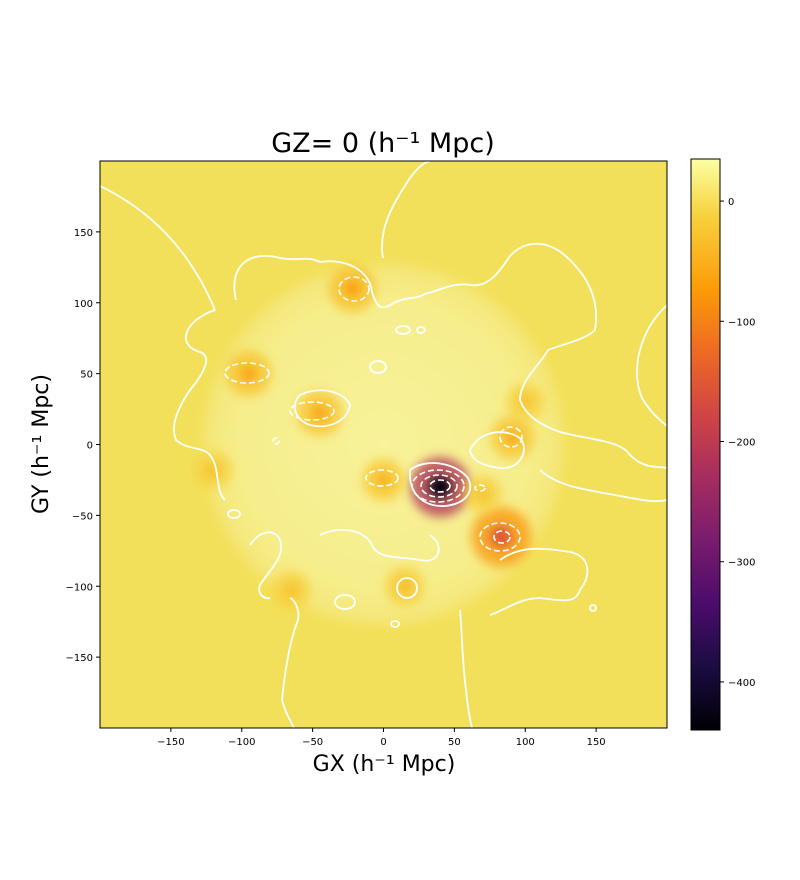 The image size is (800, 880). What do you see at coordinates (379, 545) in the screenshot?
I see `contour-lower-chain` at bounding box center [379, 545].